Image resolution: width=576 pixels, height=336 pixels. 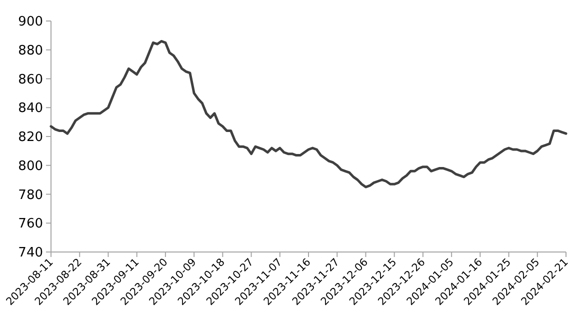 I want to click on y-tick-label: 820, so click(x=30, y=138).